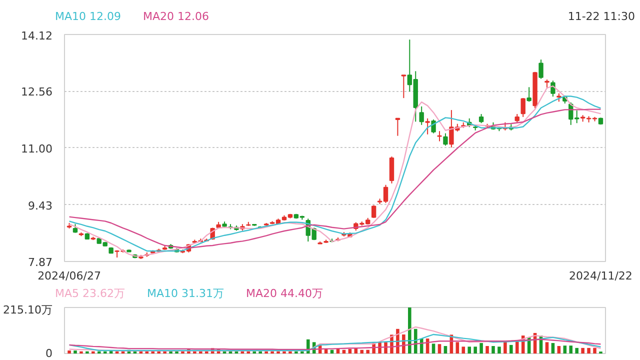  I want to click on x-tick-label: 2024/11/22, so click(600, 276).